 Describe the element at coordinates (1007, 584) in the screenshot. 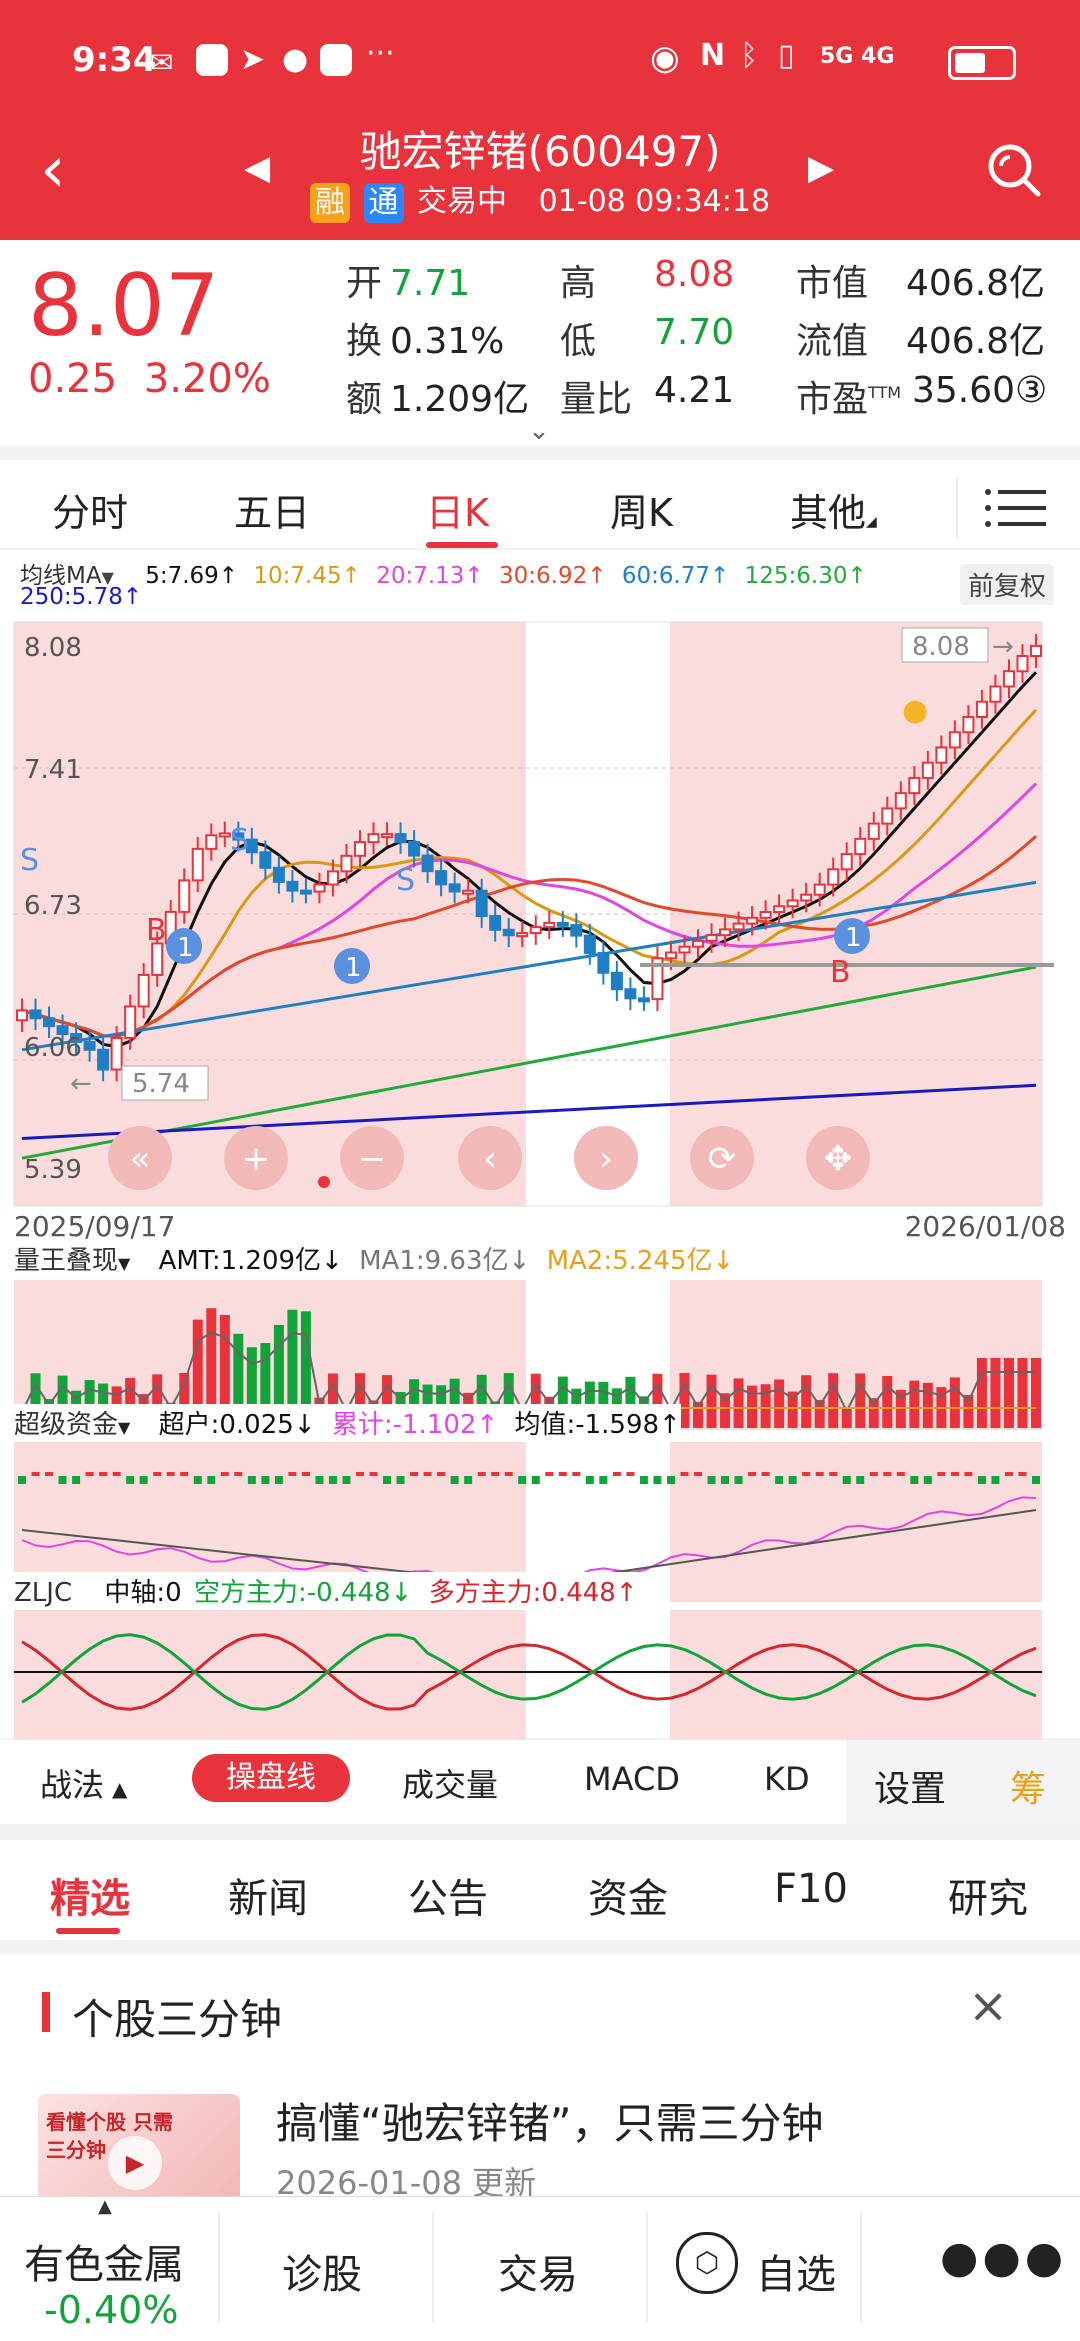

I see `adjust-toggle: 前复权` at that location.